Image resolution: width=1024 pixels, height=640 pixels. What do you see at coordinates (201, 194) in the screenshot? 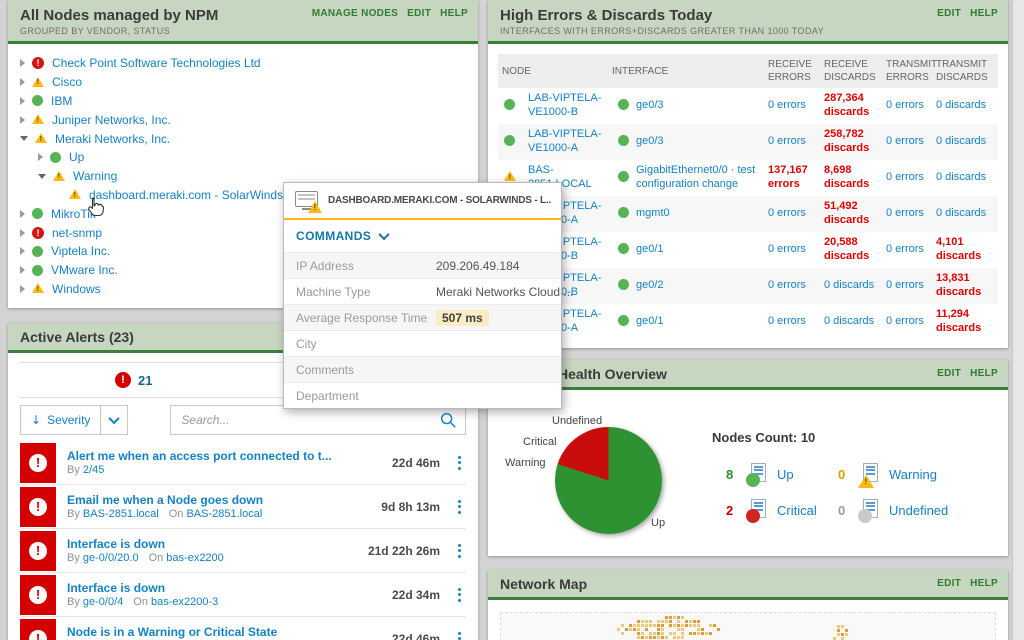
I see `tree-item-label: dashboard.meraki.com - SolarWinds - Lab` at bounding box center [201, 194].